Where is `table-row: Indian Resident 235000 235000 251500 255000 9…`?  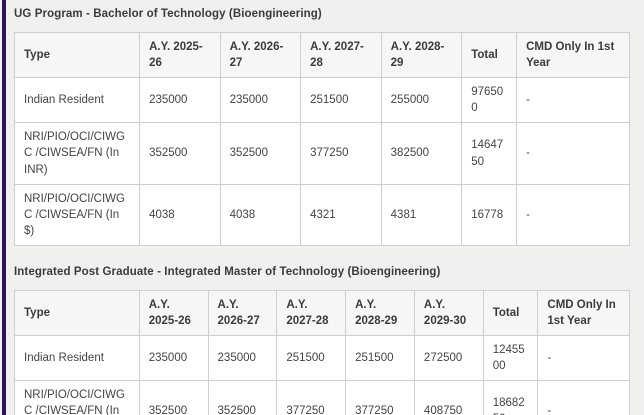
table-row: Indian Resident 235000 235000 251500 255000 9… is located at coordinates (321, 100).